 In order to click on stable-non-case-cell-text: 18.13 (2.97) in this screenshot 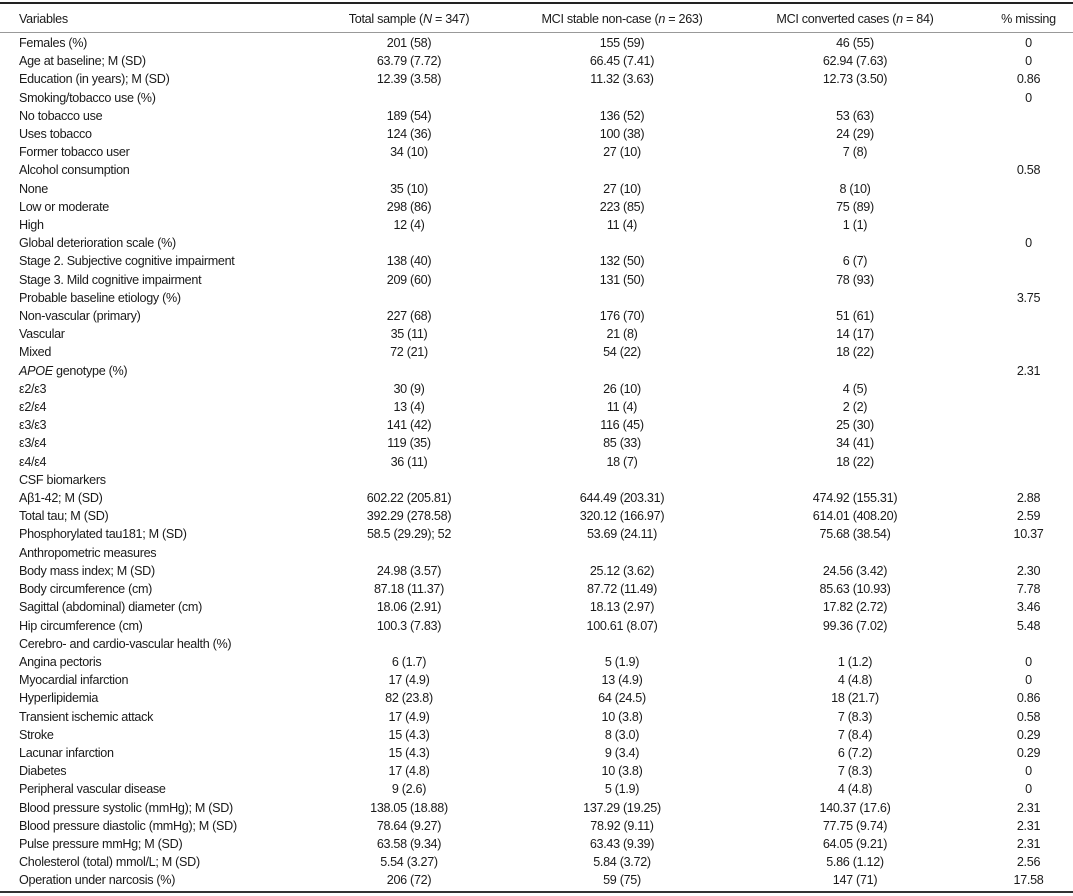, I will do `click(622, 607)`.